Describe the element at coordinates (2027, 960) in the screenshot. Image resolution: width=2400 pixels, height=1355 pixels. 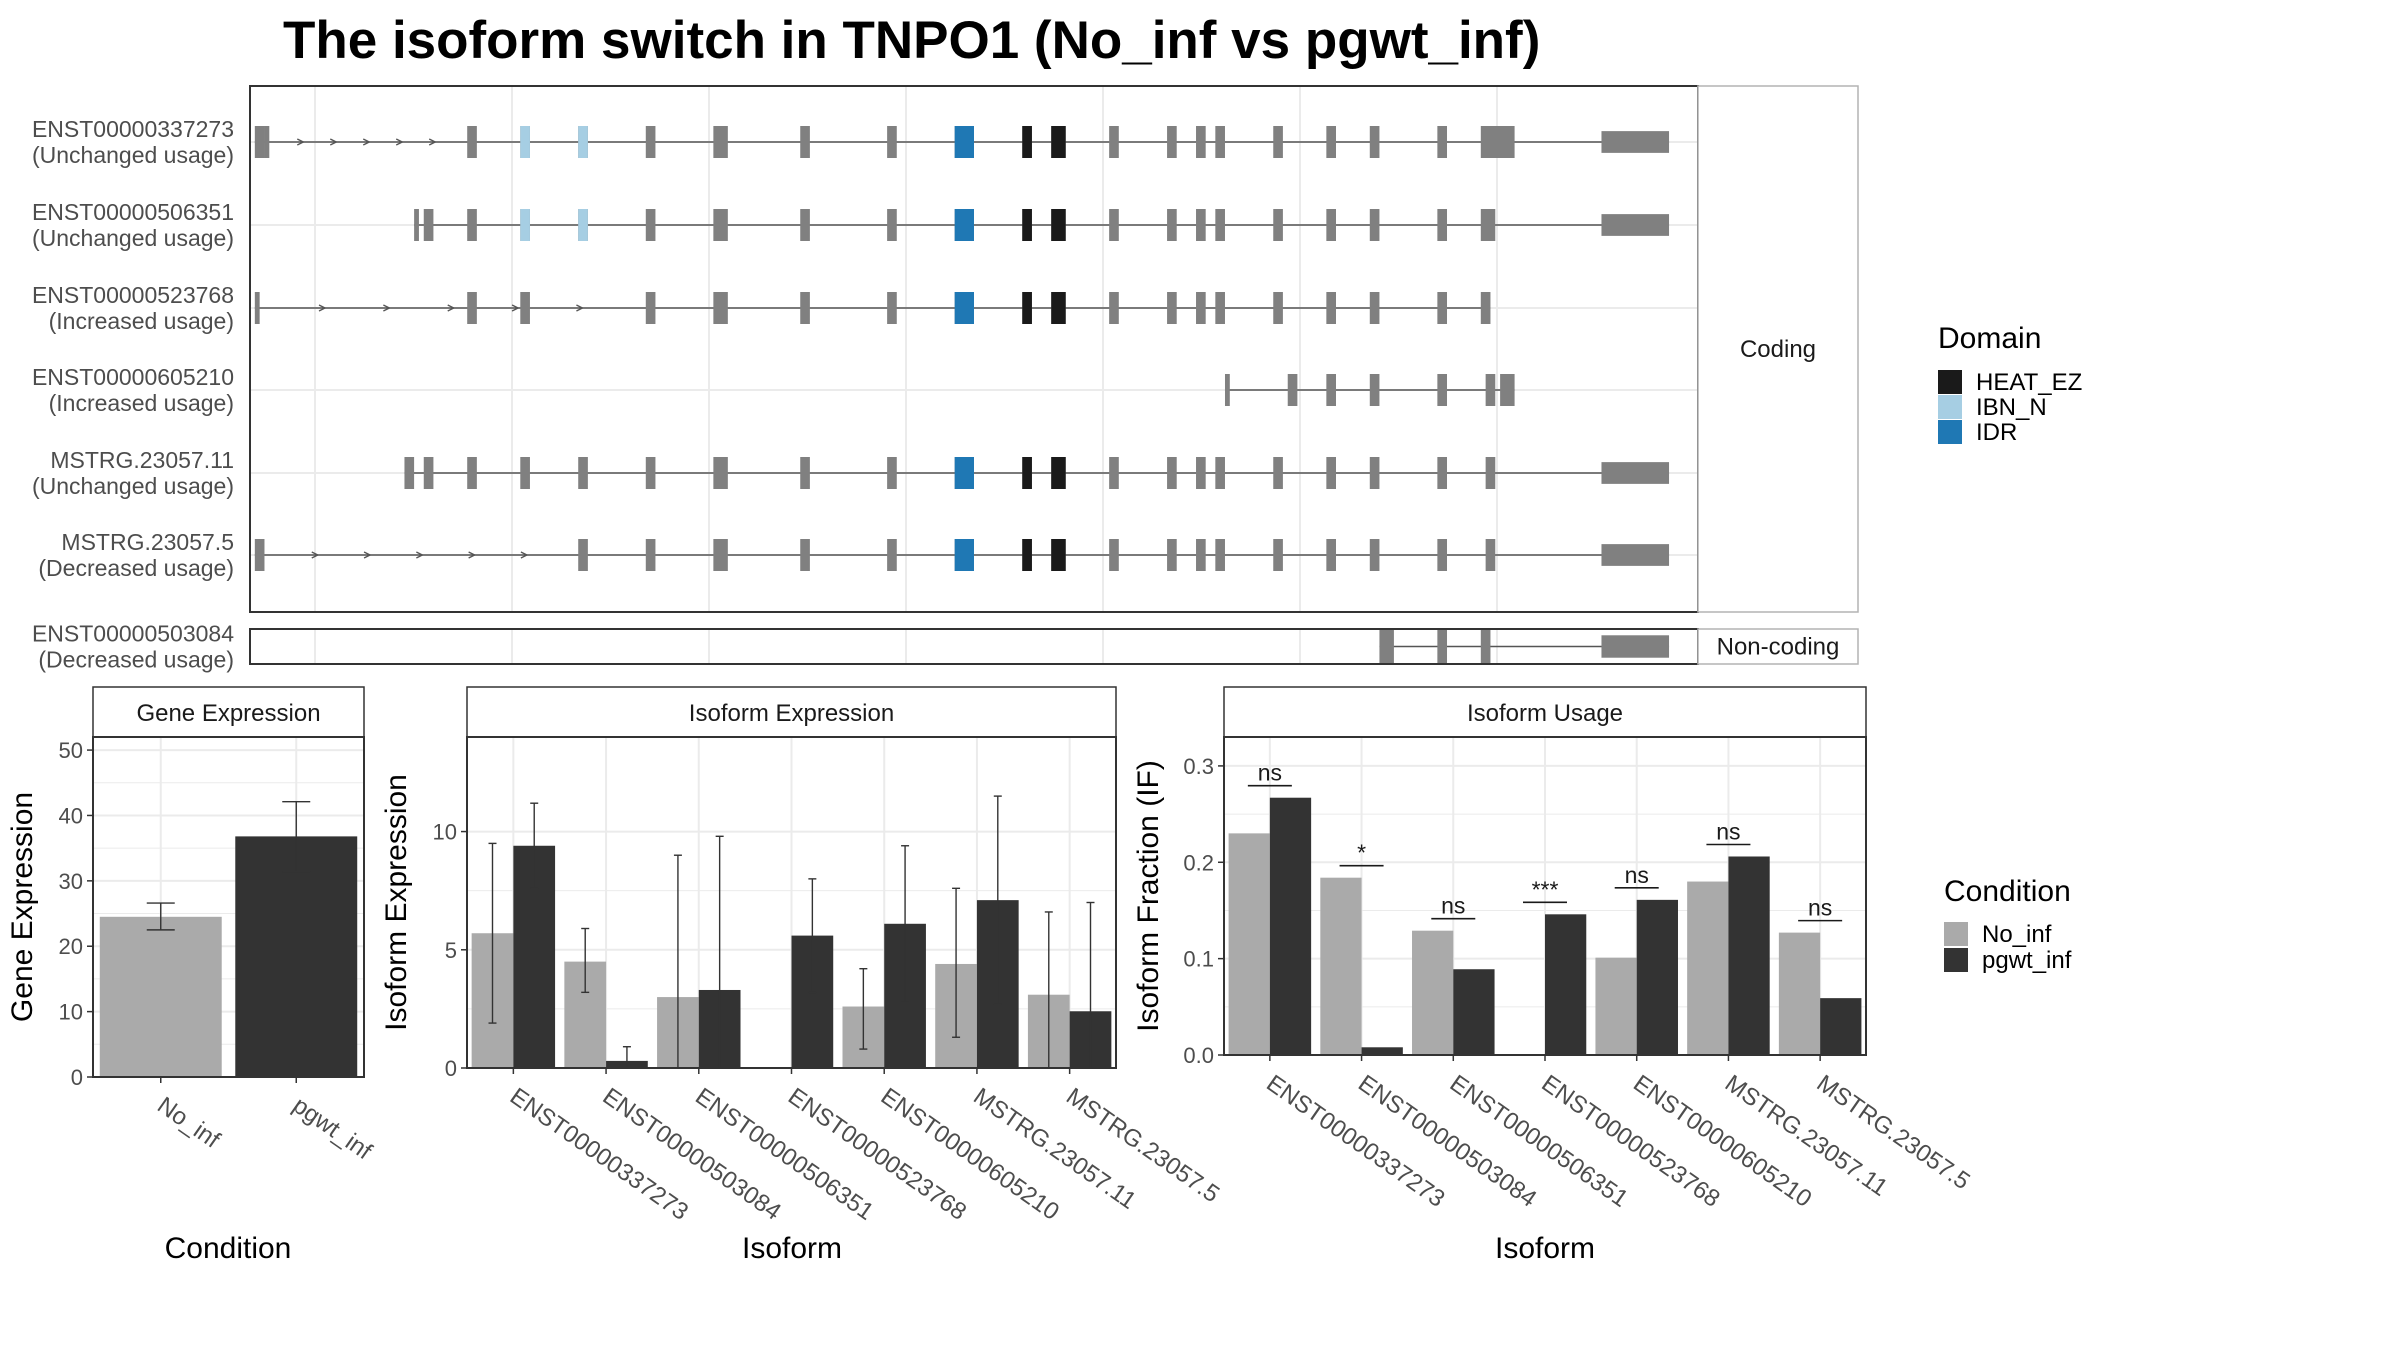
I see `condition-legend-label: pgwt_inf` at that location.